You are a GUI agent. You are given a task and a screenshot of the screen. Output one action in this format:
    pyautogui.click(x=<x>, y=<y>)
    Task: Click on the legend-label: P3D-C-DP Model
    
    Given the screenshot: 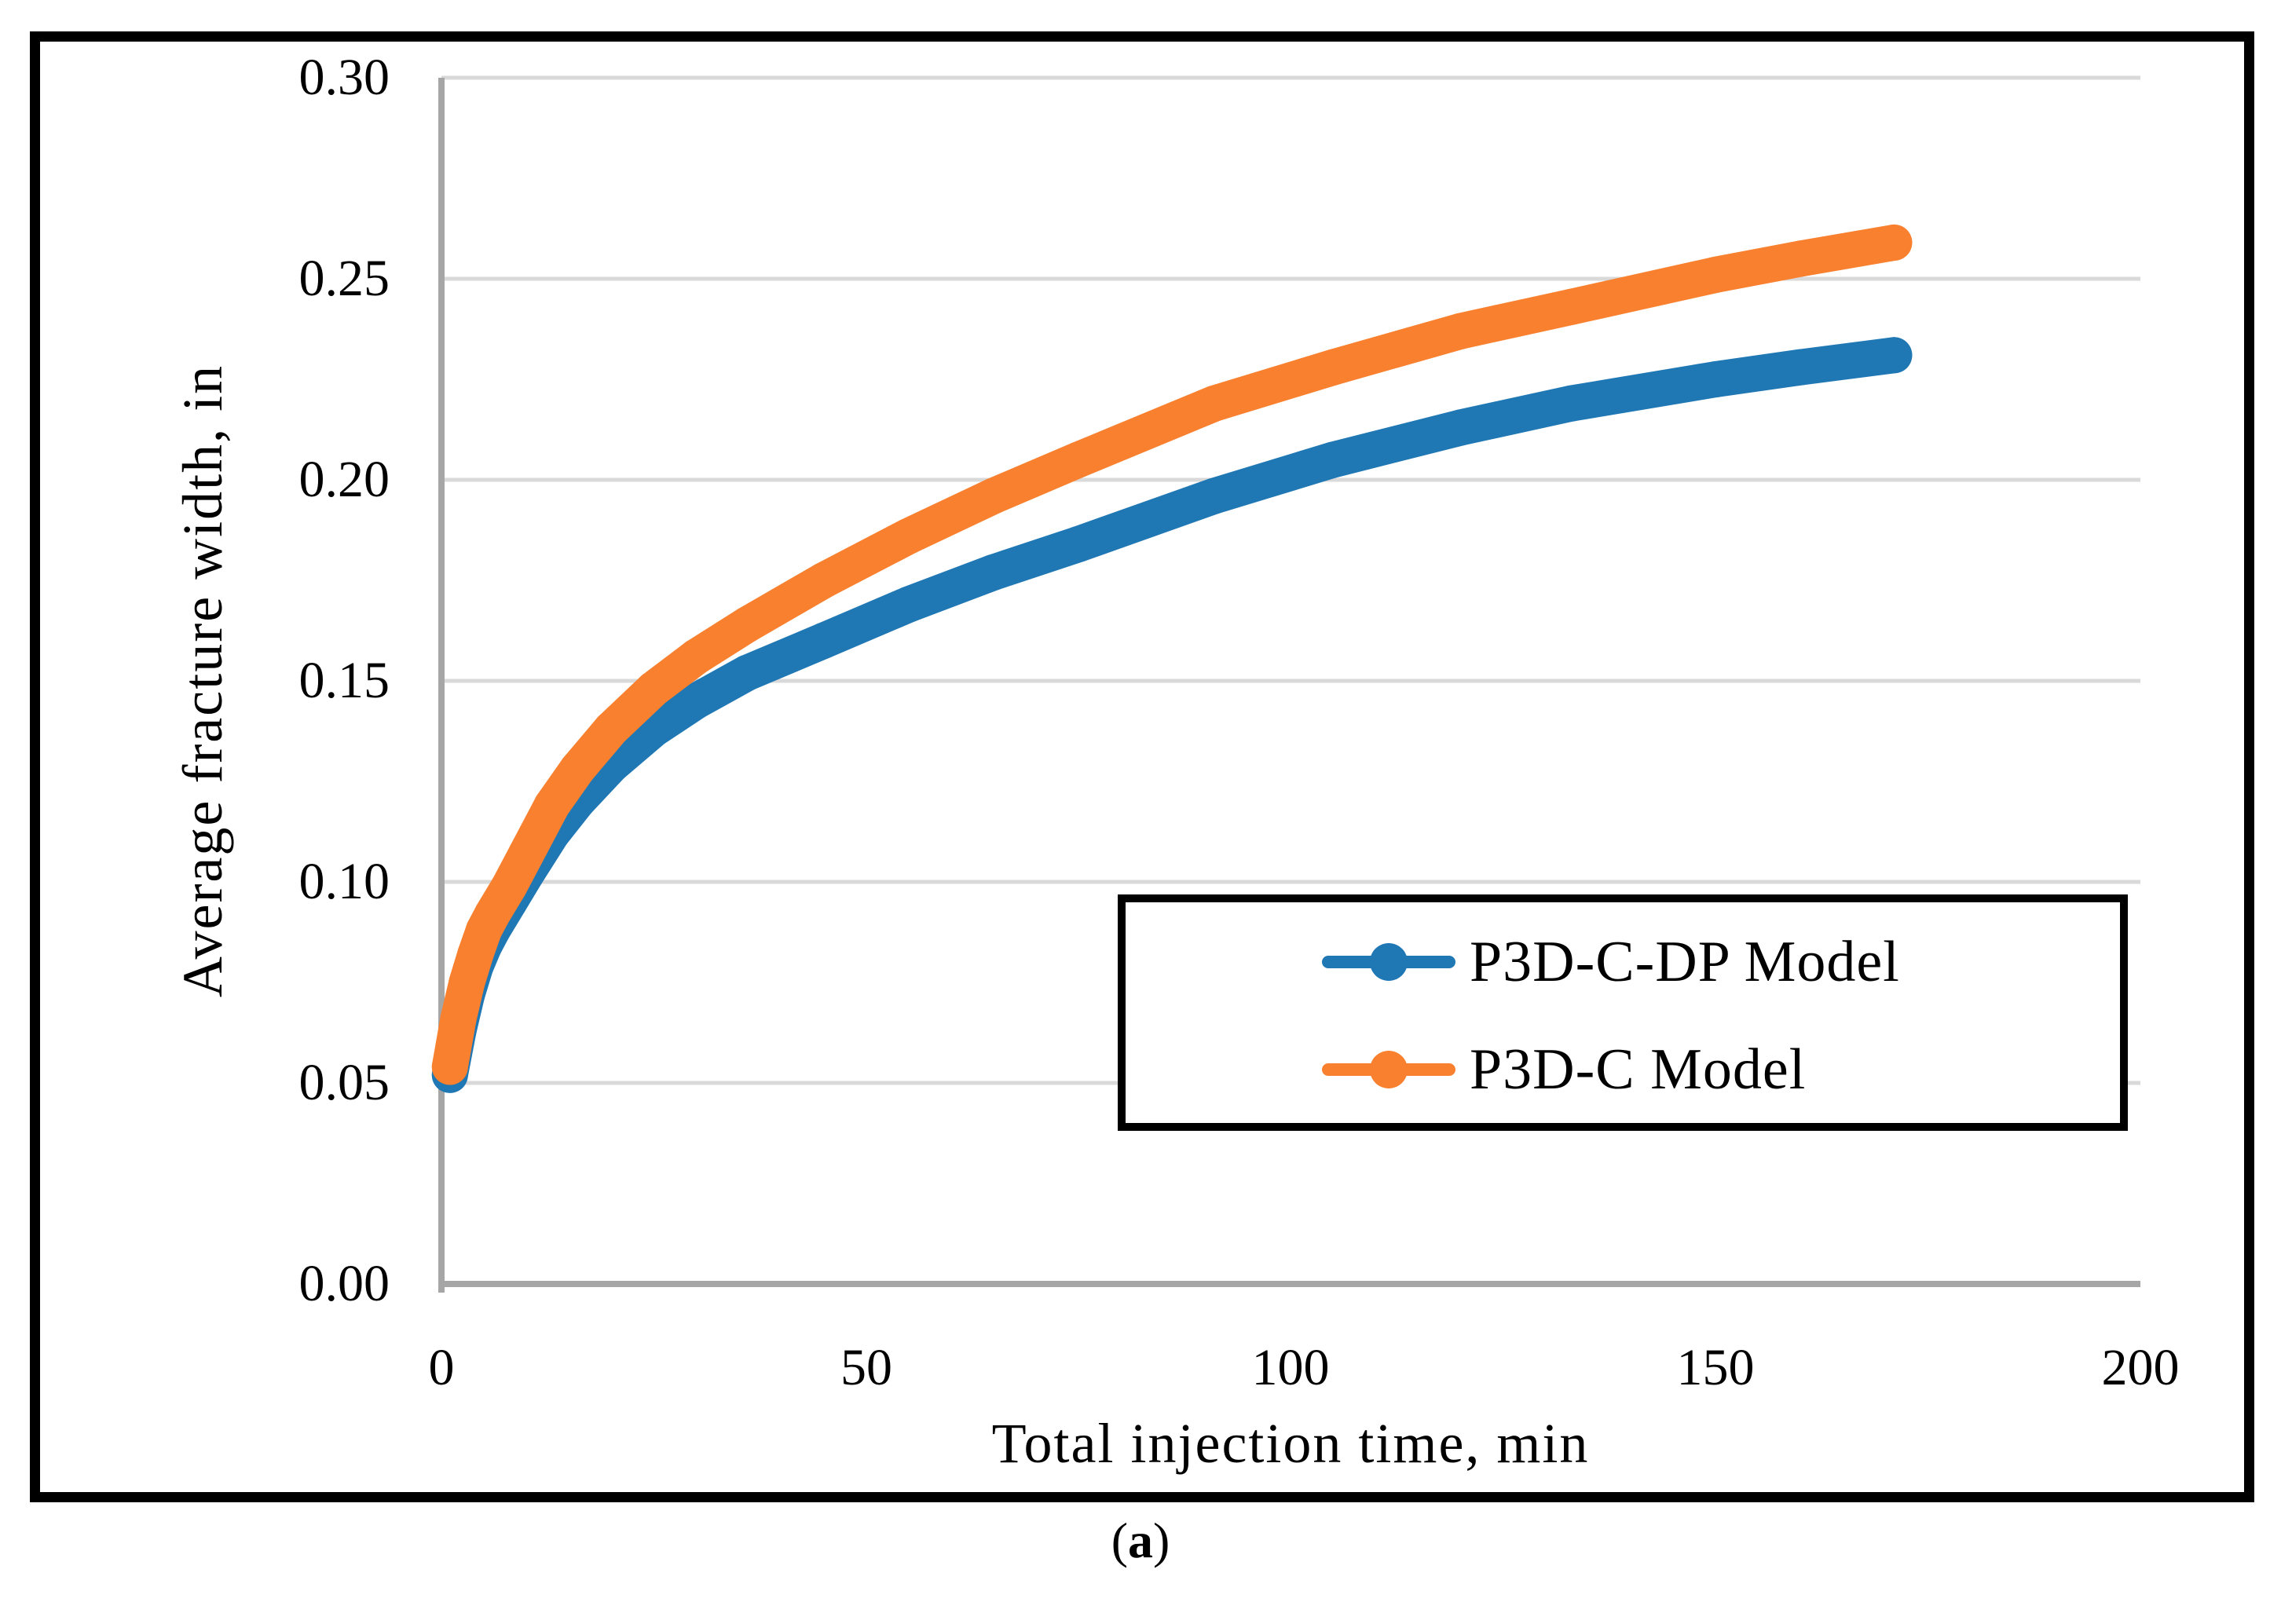 What is the action you would take?
    pyautogui.click(x=1685, y=962)
    